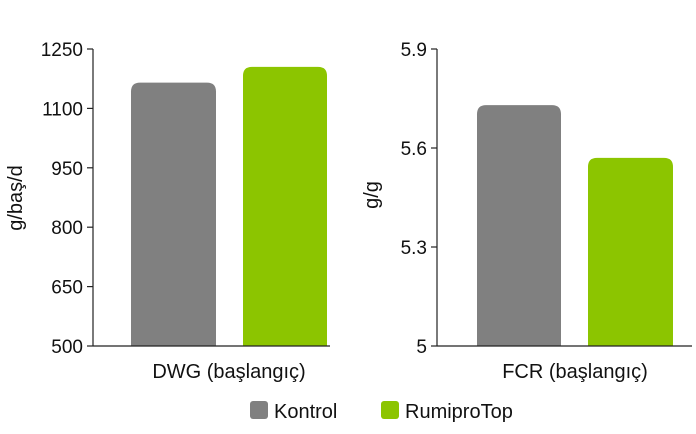  What do you see at coordinates (173, 214) in the screenshot?
I see `bar-dwg-kontrol` at bounding box center [173, 214].